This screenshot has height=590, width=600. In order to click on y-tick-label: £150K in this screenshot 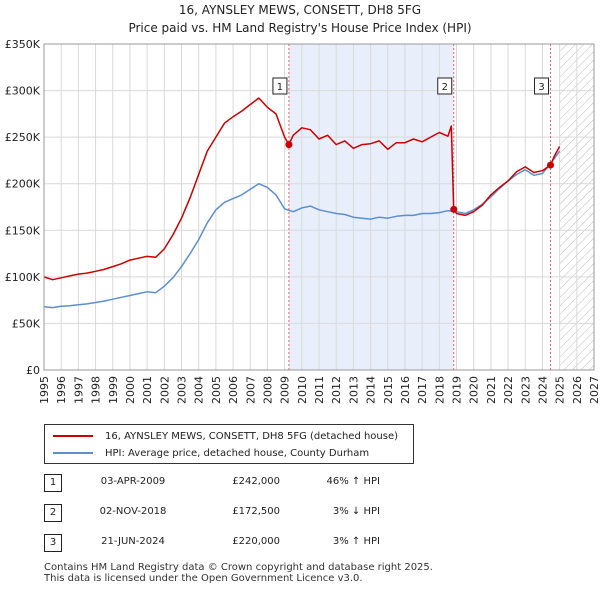, I will do `click(23, 230)`.